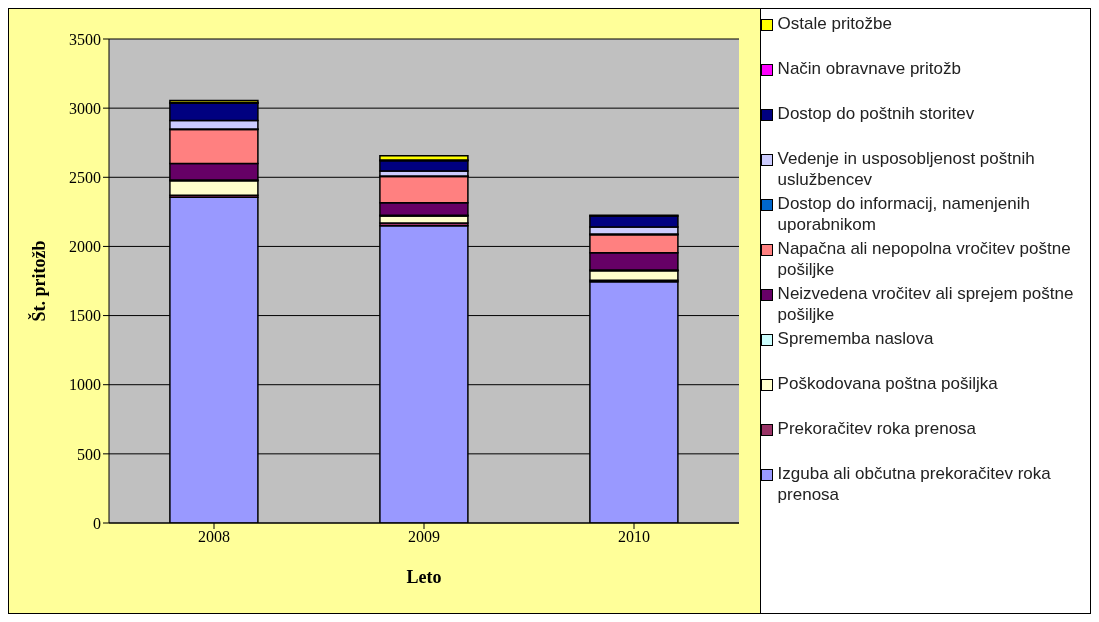 This screenshot has width=1099, height=622. I want to click on legend-label: Poškodovana poštna pošiljka, so click(887, 383).